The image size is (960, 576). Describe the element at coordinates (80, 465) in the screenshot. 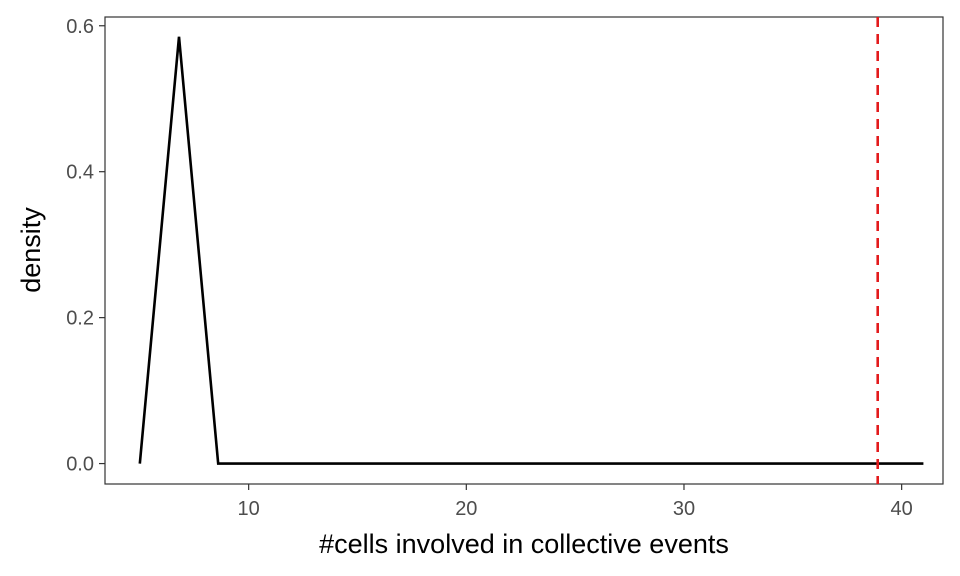

I see `y-tick-label: 0.0` at that location.